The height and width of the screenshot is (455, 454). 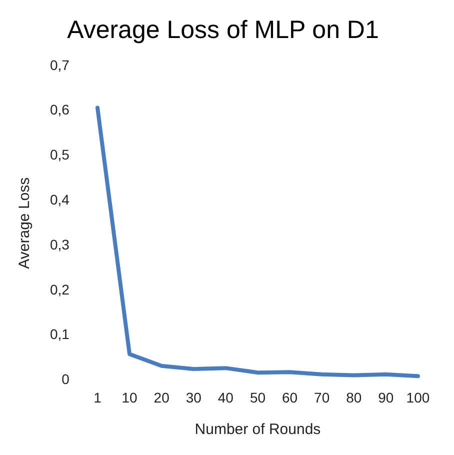 What do you see at coordinates (290, 397) in the screenshot?
I see `x-tick-label: 60` at bounding box center [290, 397].